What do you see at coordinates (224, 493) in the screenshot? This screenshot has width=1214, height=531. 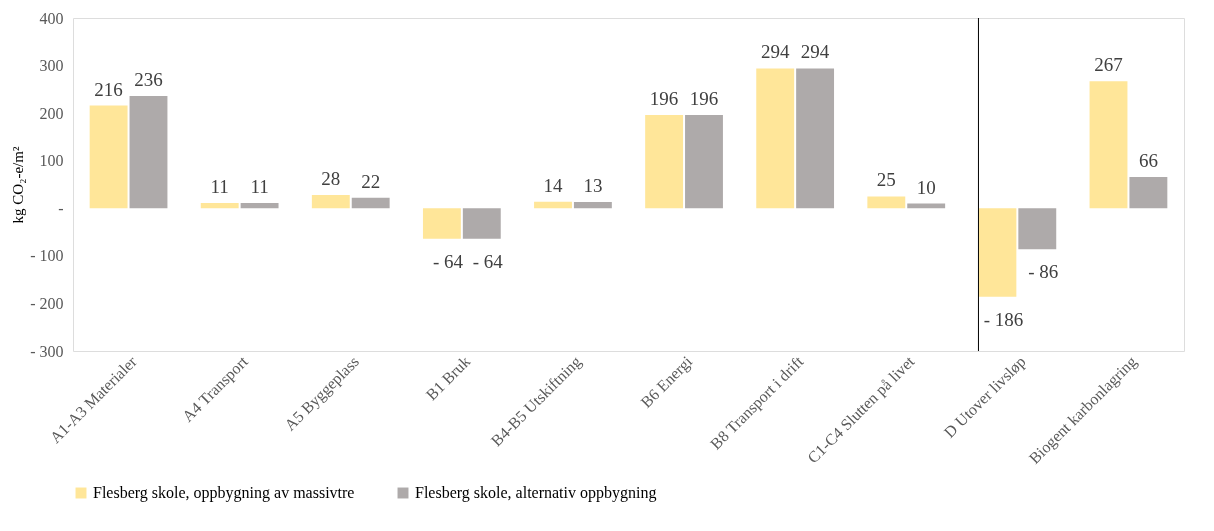 I see `legend-label: Flesberg skole, oppbygning av massivtre` at bounding box center [224, 493].